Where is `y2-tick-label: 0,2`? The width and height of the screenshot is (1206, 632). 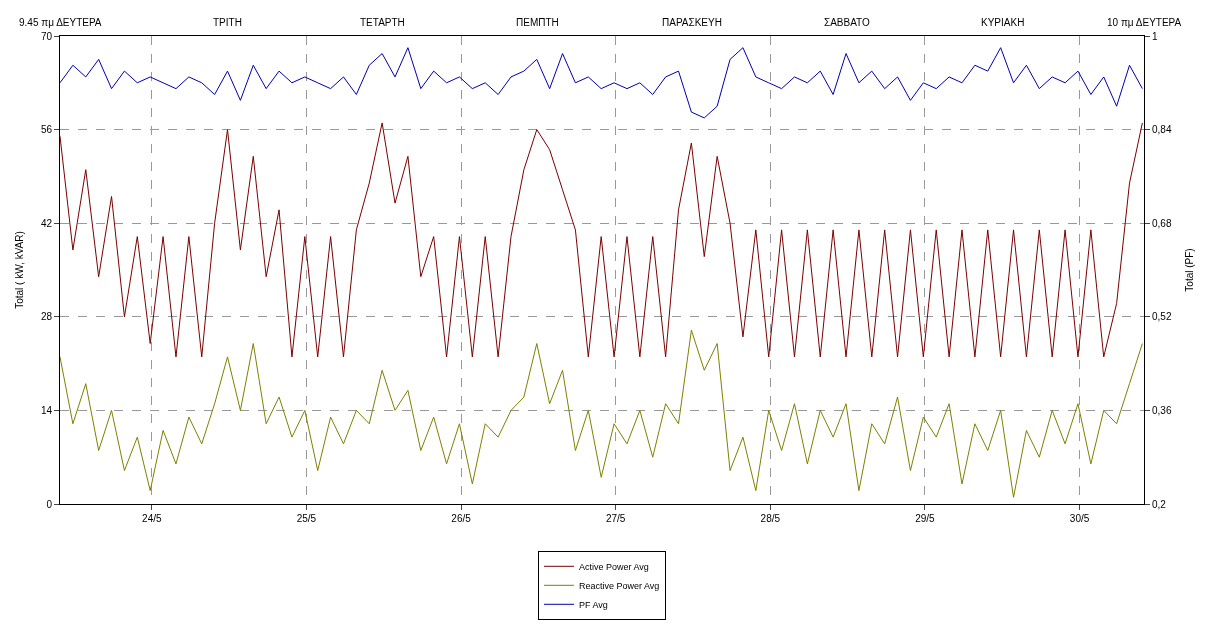
y2-tick-label: 0,2 is located at coordinates (1159, 504).